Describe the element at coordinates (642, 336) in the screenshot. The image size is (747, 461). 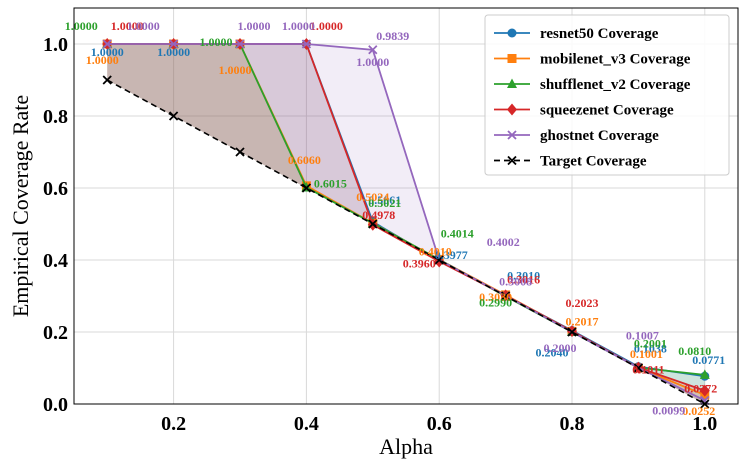
I see `data-label: 0.1007` at that location.